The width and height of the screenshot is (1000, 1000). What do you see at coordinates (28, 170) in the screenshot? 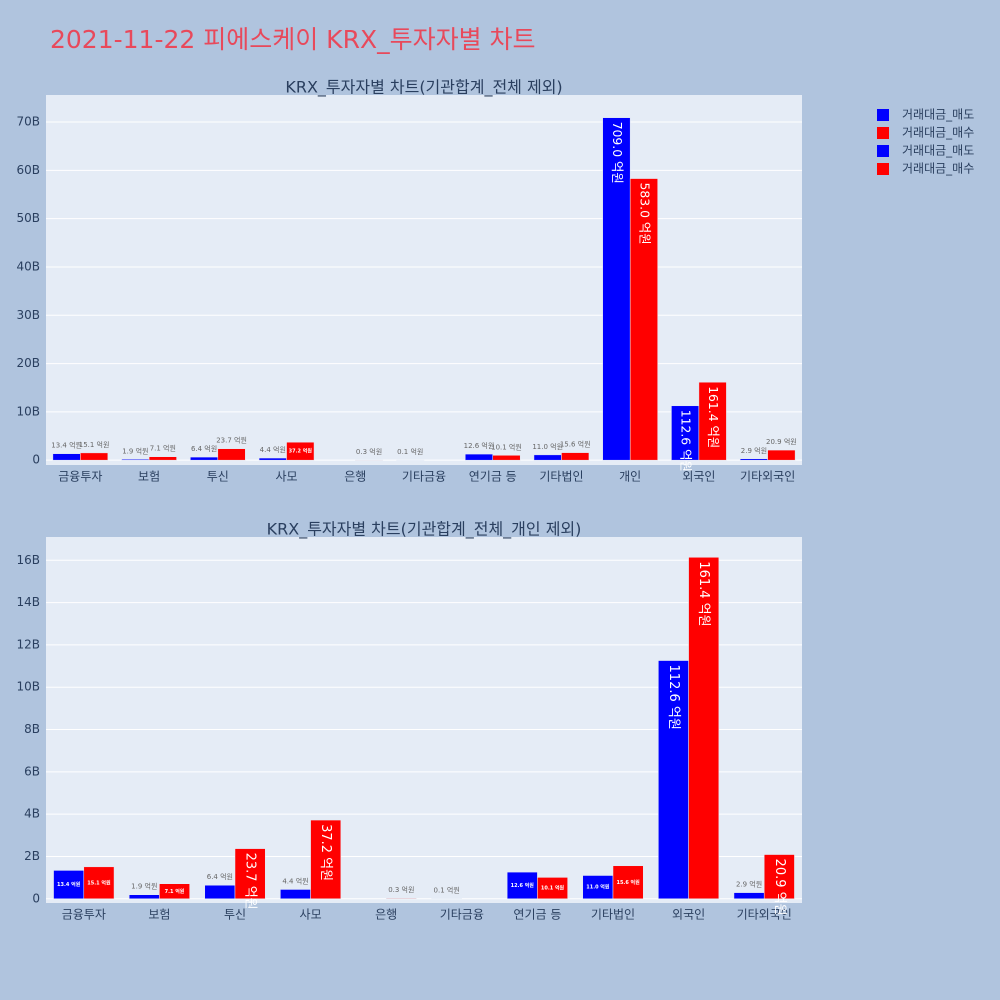
I see `y-tick-label: 60B` at bounding box center [28, 170].